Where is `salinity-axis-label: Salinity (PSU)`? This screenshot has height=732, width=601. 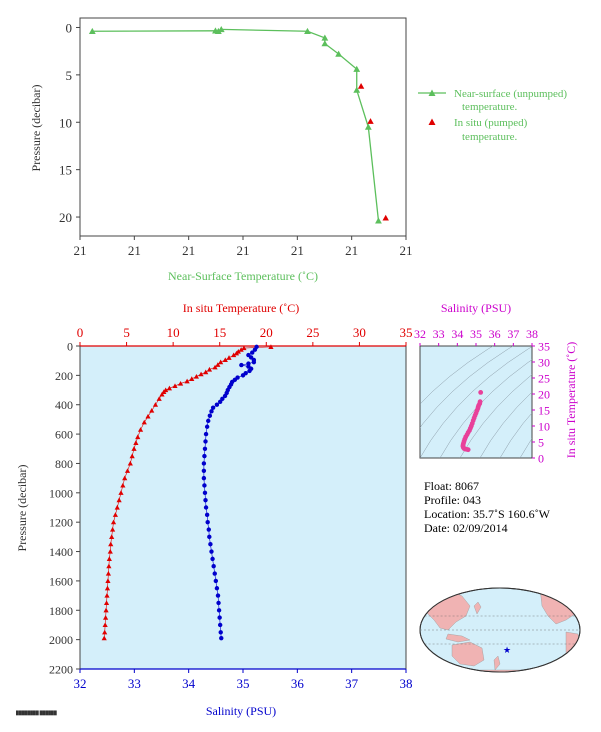 salinity-axis-label: Salinity (PSU) is located at coordinates (241, 711).